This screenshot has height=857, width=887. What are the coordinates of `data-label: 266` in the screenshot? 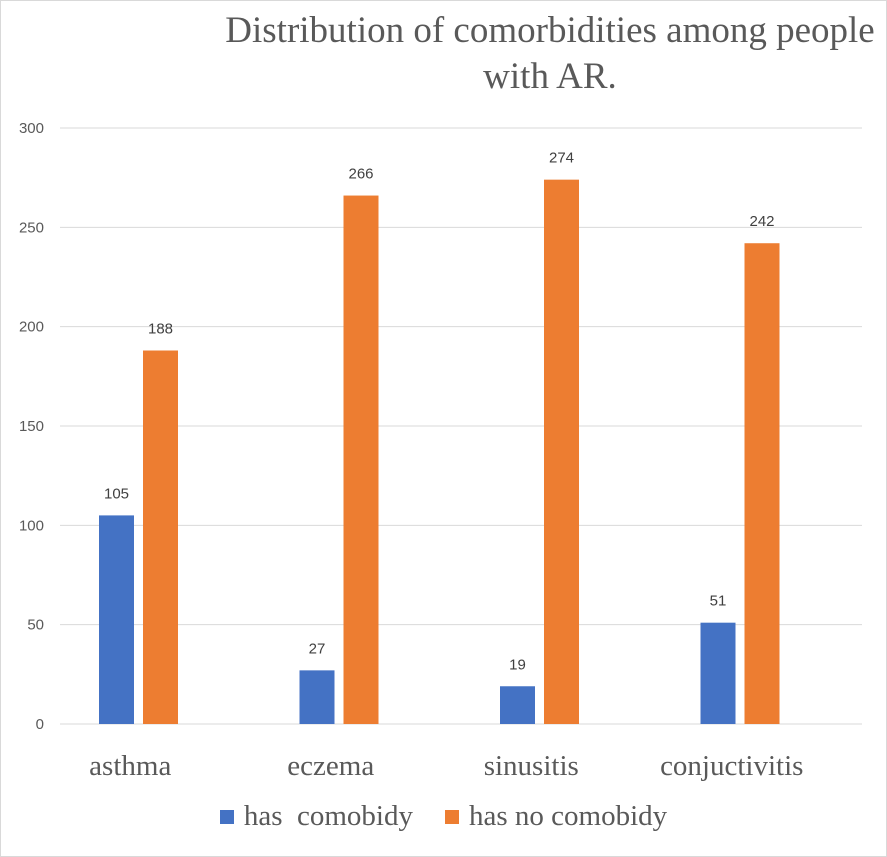 It's located at (360, 174).